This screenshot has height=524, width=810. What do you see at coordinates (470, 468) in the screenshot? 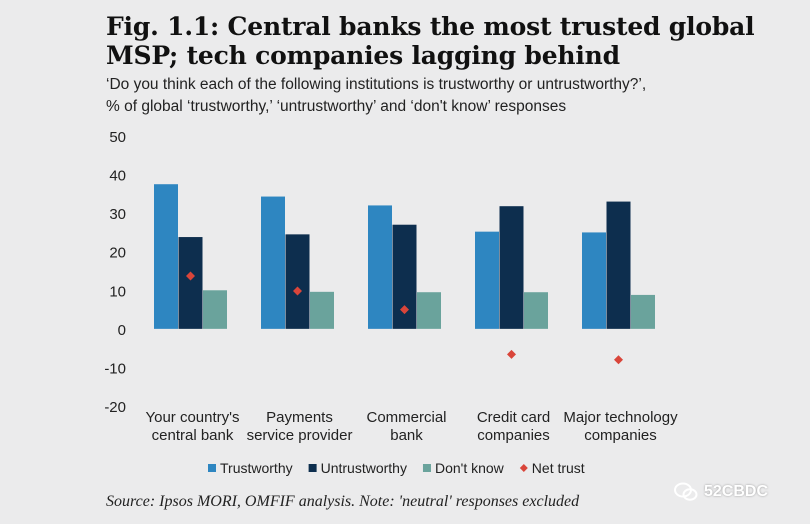
I see `legend-label: Don't know` at bounding box center [470, 468].